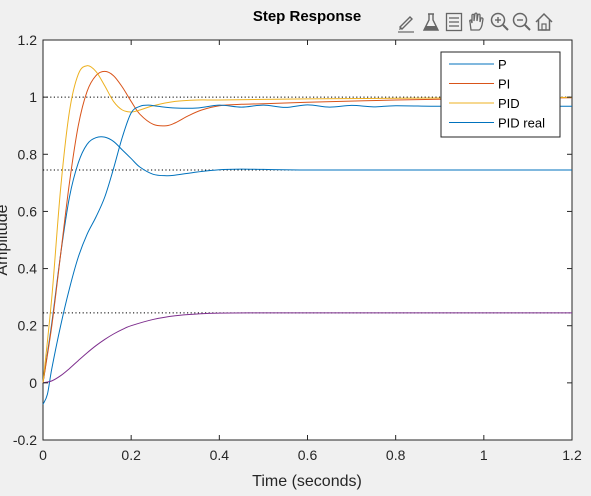  I want to click on x-tick-label: 0.2, so click(131, 455).